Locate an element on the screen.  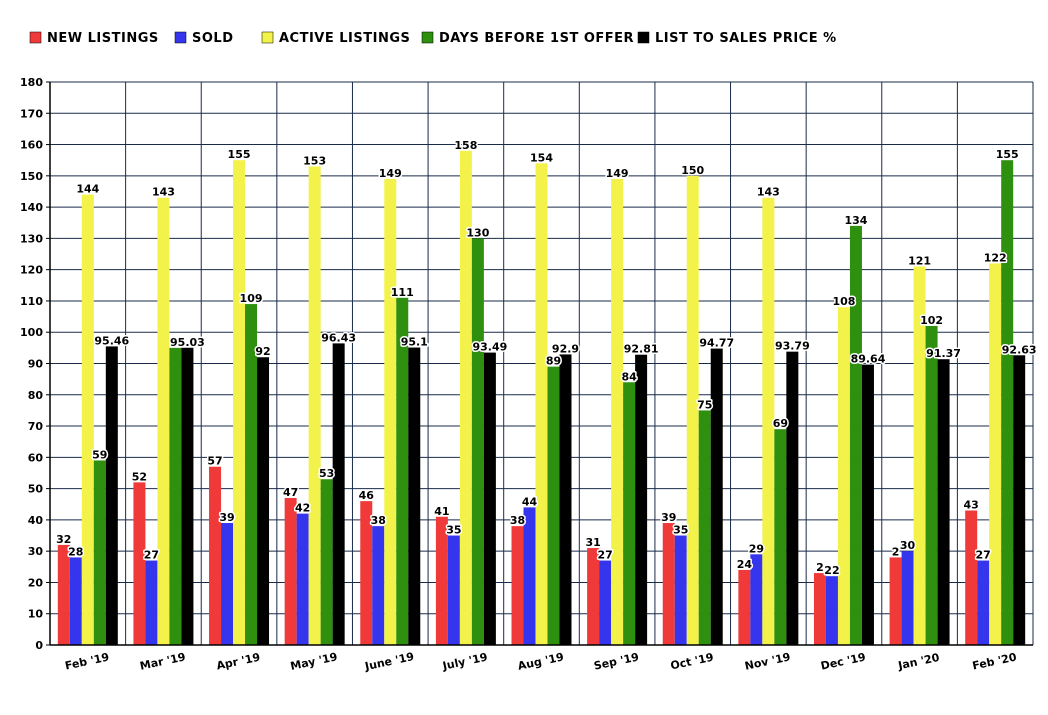
data-label-3-0: 59 is located at coordinates (99, 454).